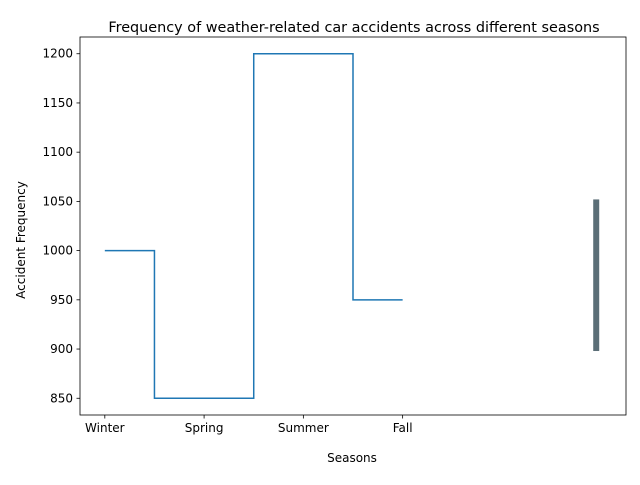 The image size is (640, 485). What do you see at coordinates (61, 300) in the screenshot?
I see `y-tick-label: 950` at bounding box center [61, 300].